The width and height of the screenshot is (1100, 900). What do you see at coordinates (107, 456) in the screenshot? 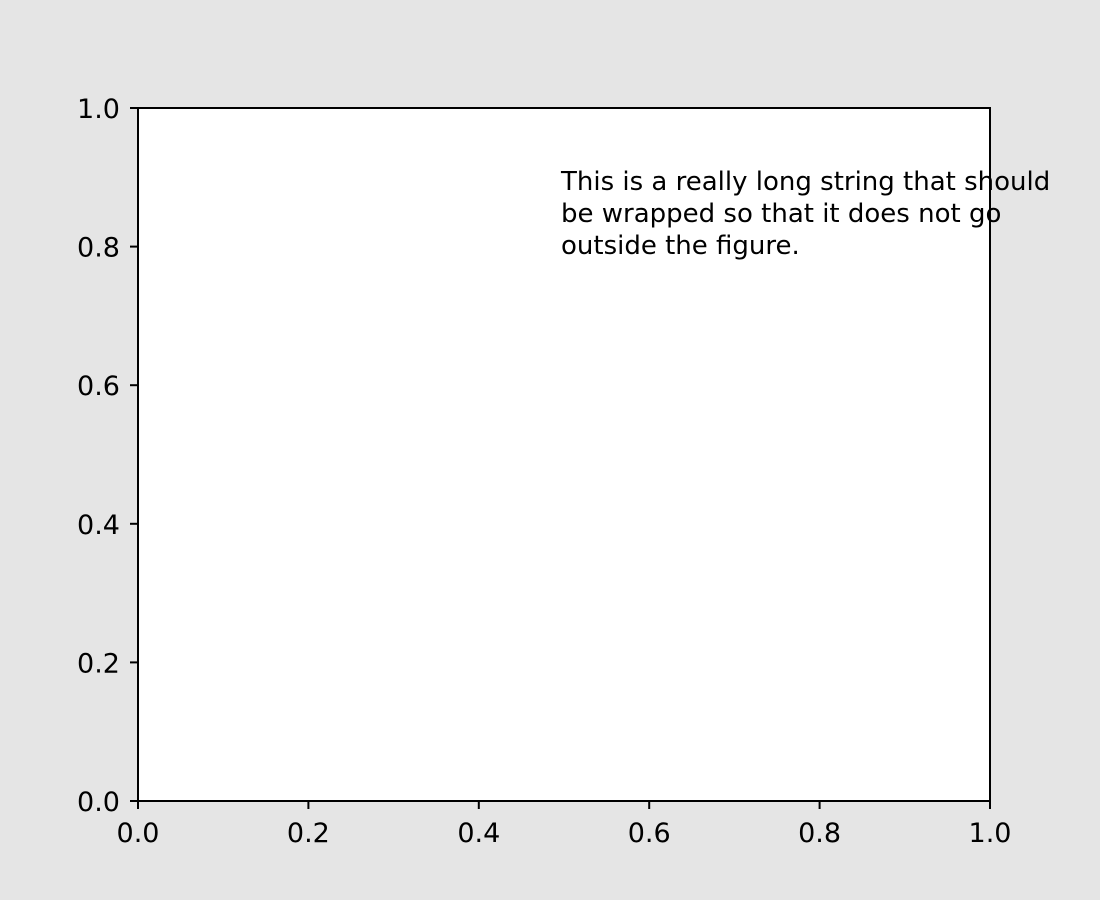
I see `y-axis-ticks: 0.0 0.2 0.4 0.6 0.8 1.0` at bounding box center [107, 456].